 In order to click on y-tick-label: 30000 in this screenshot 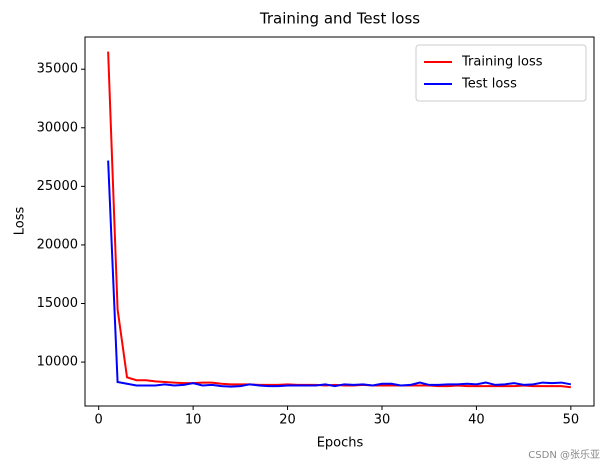, I will do `click(57, 127)`.